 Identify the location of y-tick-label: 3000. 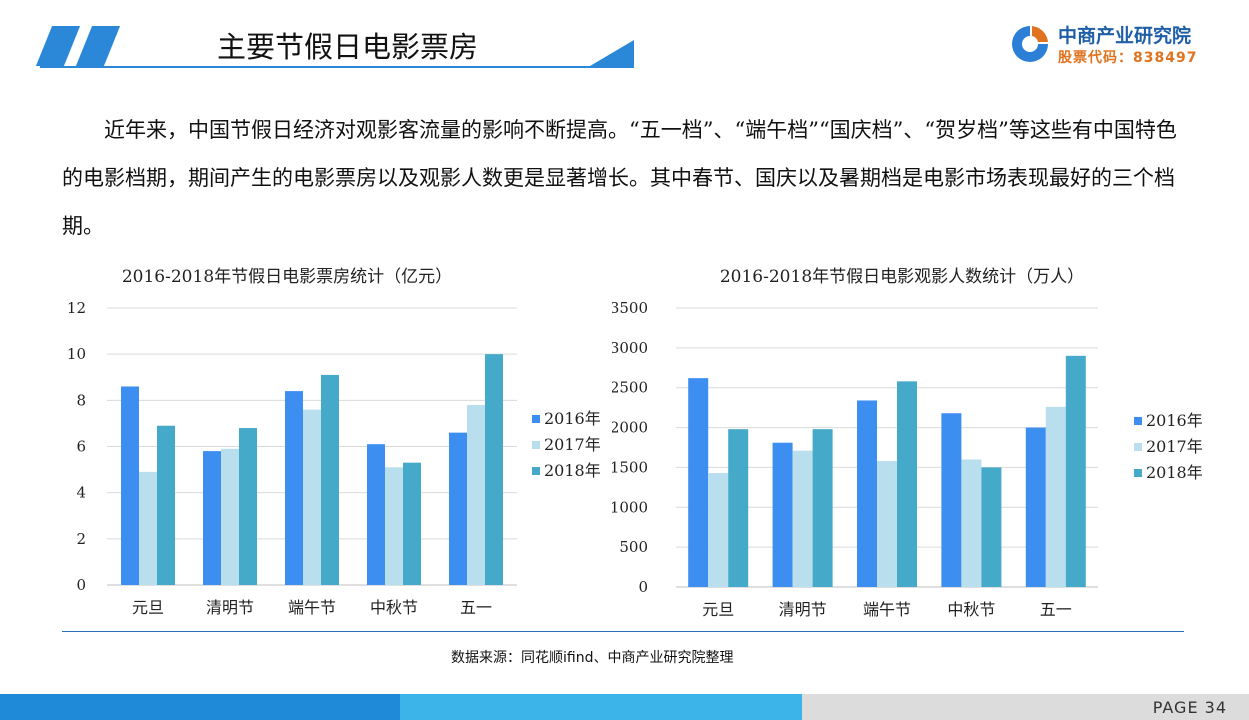
(630, 348).